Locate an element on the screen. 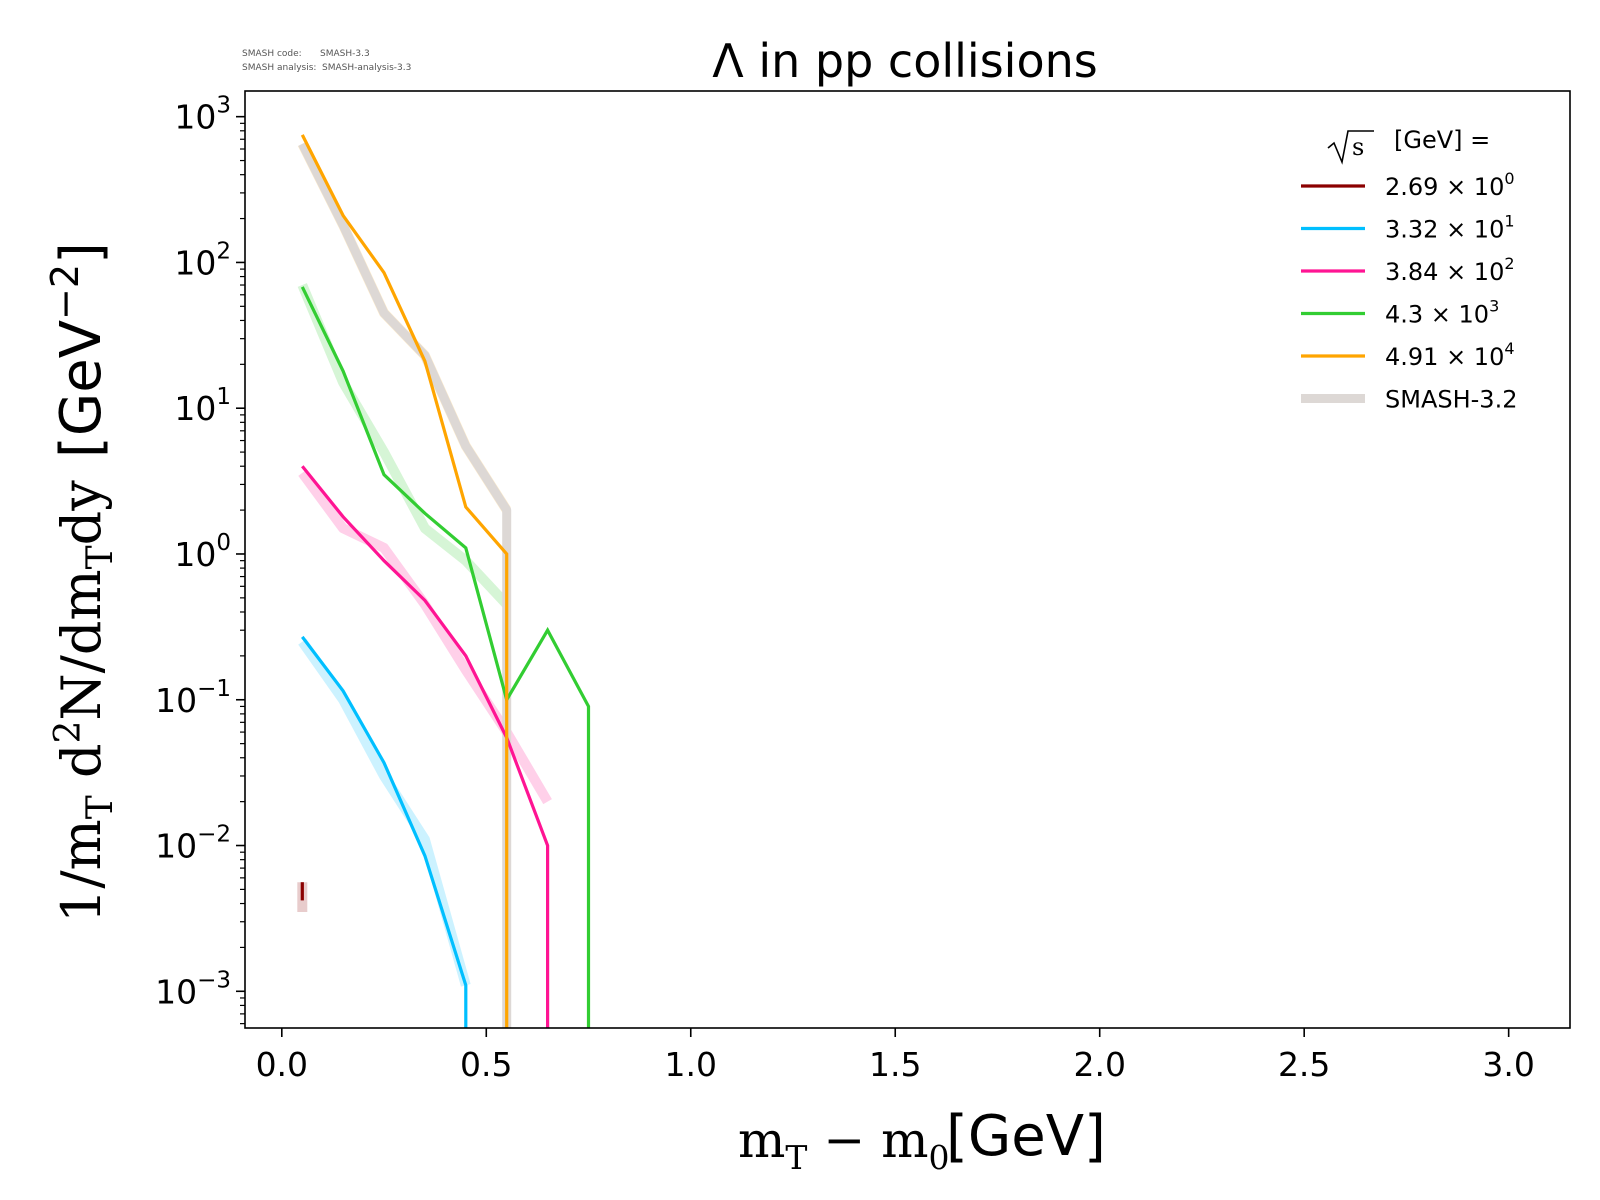  legend-label: 2.69 × 100 is located at coordinates (1450, 185).